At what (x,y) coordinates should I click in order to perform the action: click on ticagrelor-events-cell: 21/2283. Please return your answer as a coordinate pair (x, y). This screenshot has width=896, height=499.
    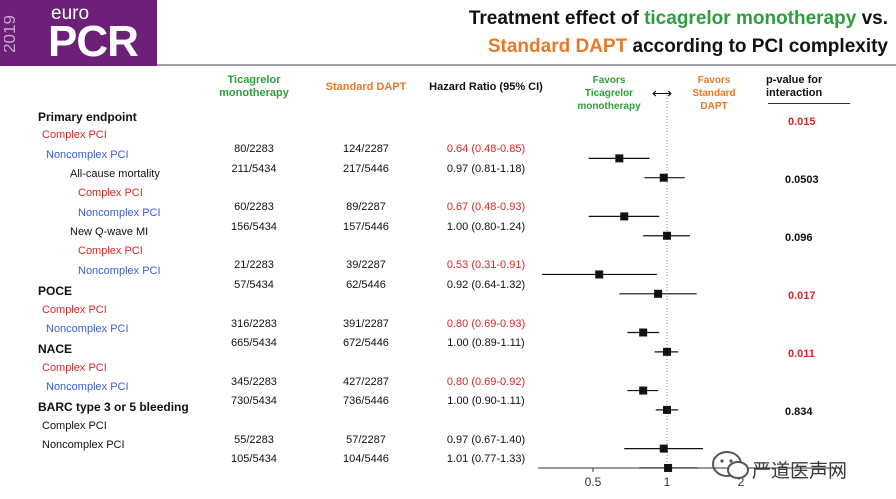
    Looking at the image, I should click on (254, 265).